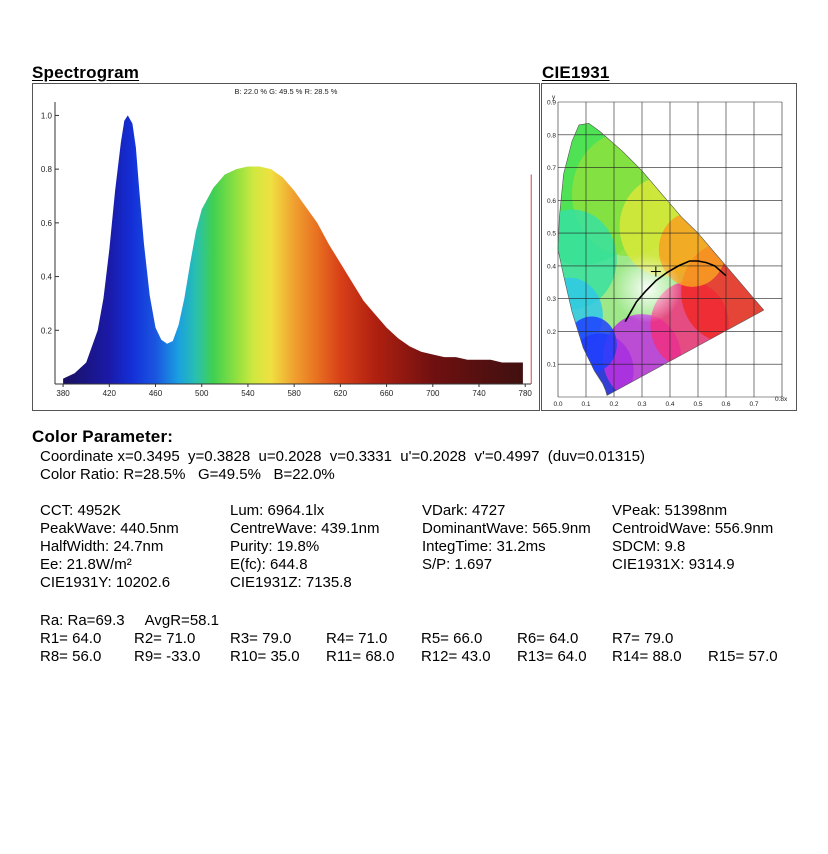  What do you see at coordinates (554, 97) in the screenshot?
I see `cie-y-axis-label: y` at bounding box center [554, 97].